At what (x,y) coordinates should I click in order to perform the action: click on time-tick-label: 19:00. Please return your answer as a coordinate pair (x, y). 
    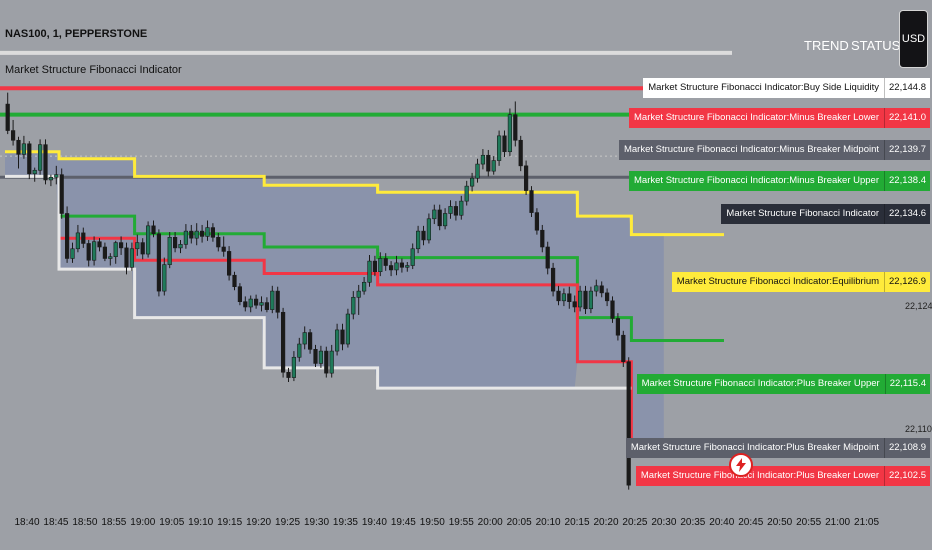
    Looking at the image, I should click on (142, 522).